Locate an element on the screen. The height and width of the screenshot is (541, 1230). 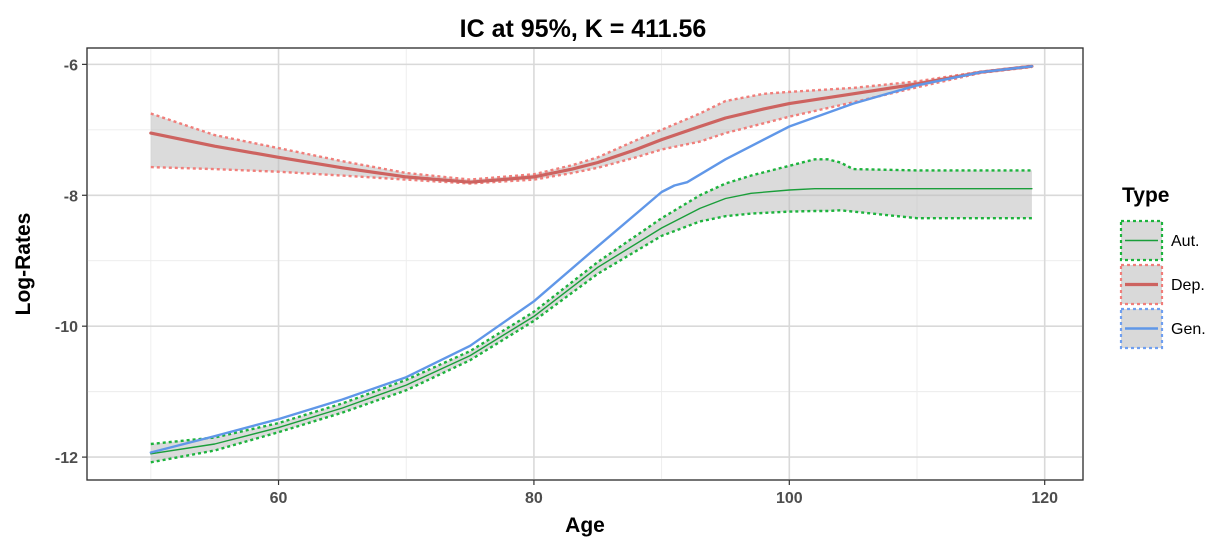
legend-label-aut: Aut. is located at coordinates (1185, 241).